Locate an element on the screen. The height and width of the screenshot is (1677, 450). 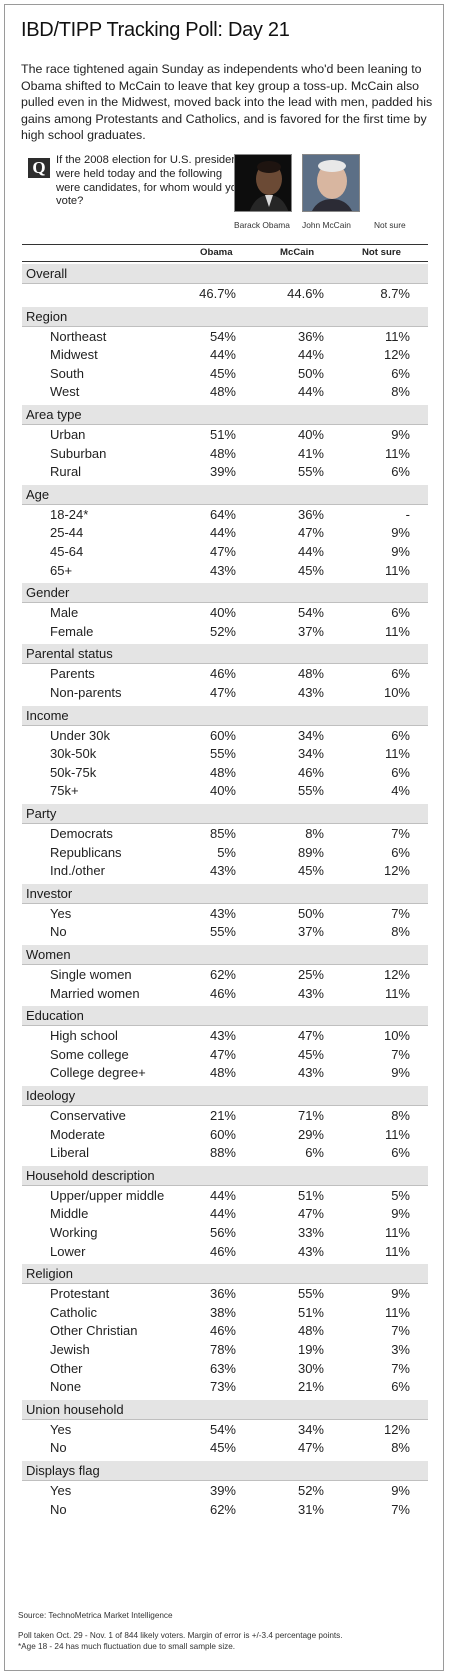
table-row: Urban 51% 40% 9% is located at coordinates (225, 435).